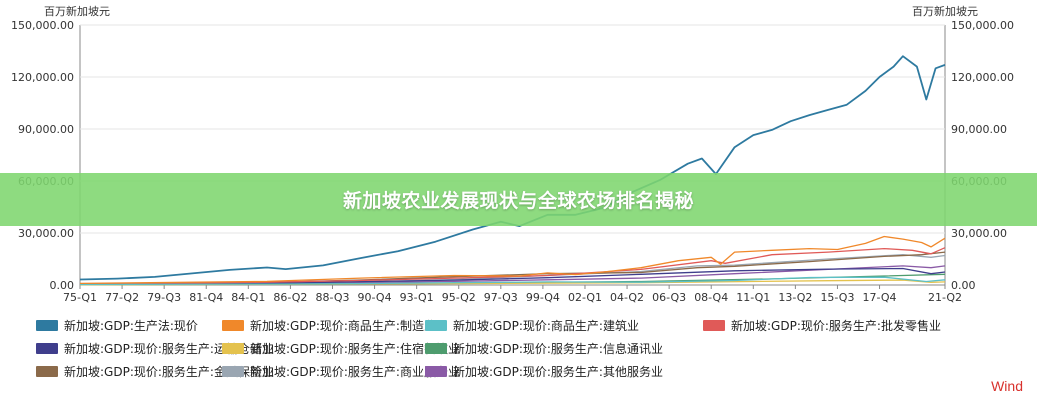 Image resolution: width=1037 pixels, height=400 pixels. What do you see at coordinates (169, 348) in the screenshot?
I see `legend-label: 新加坡:GDP:现价:服务生产:运输仓储业` at bounding box center [169, 348].